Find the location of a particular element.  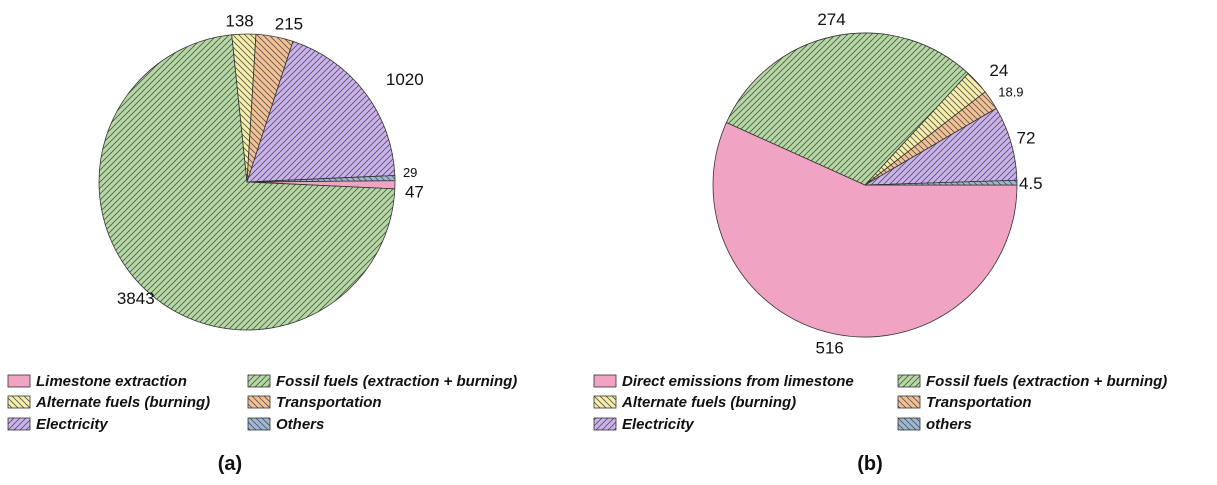

panel-label-a: (a) is located at coordinates (230, 464).